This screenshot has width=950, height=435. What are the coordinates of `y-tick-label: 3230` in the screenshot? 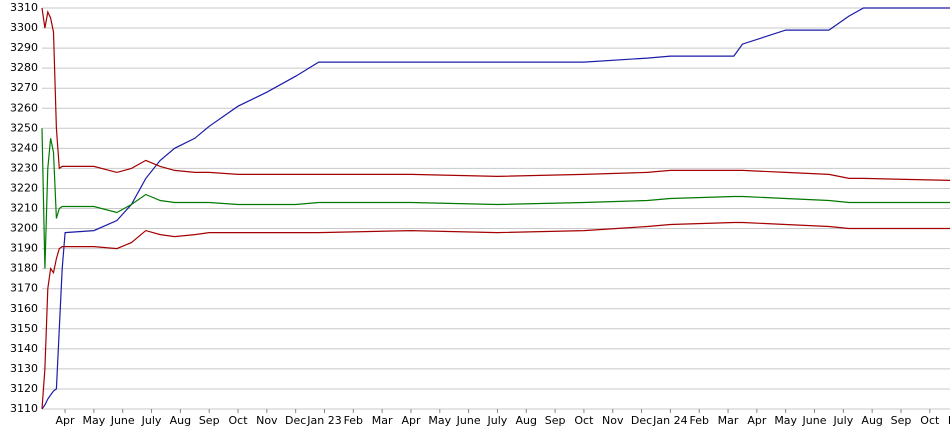 It's located at (24, 167).